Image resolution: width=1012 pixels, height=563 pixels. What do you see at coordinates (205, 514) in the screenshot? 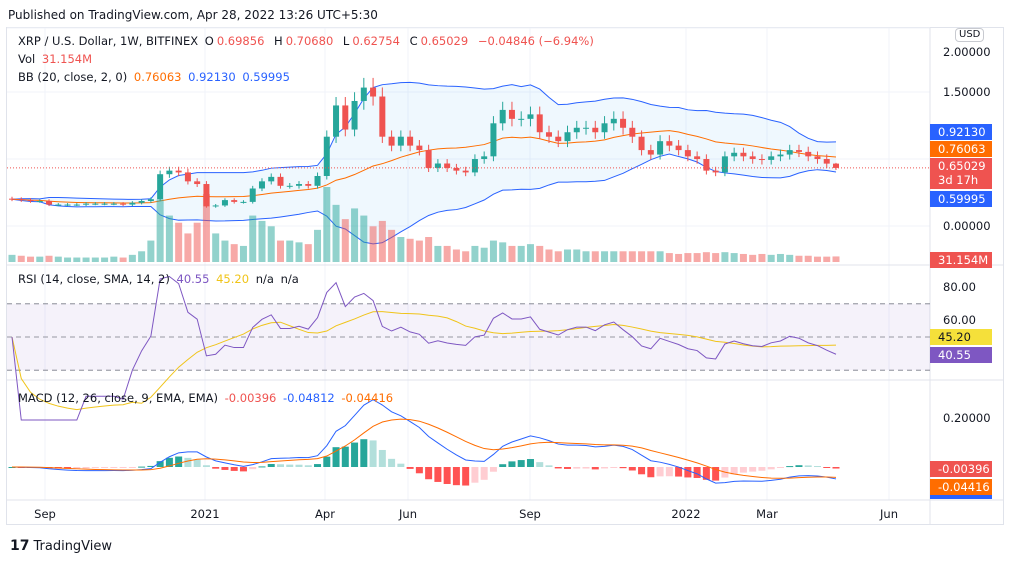
I see `time-label: 2021` at bounding box center [205, 514].